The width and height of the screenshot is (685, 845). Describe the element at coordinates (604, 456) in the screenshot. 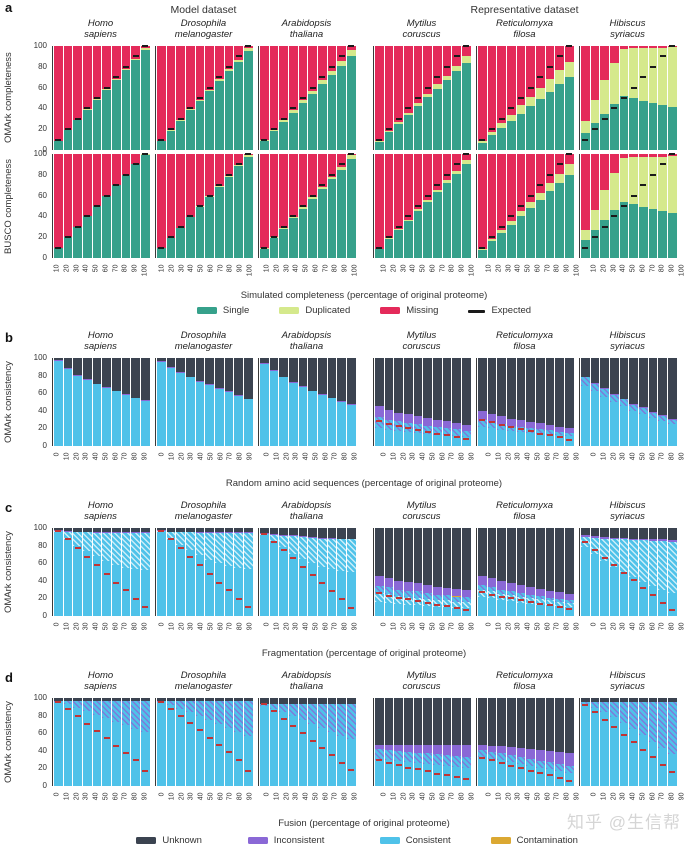

I see `x-tick-text: 10` at that location.